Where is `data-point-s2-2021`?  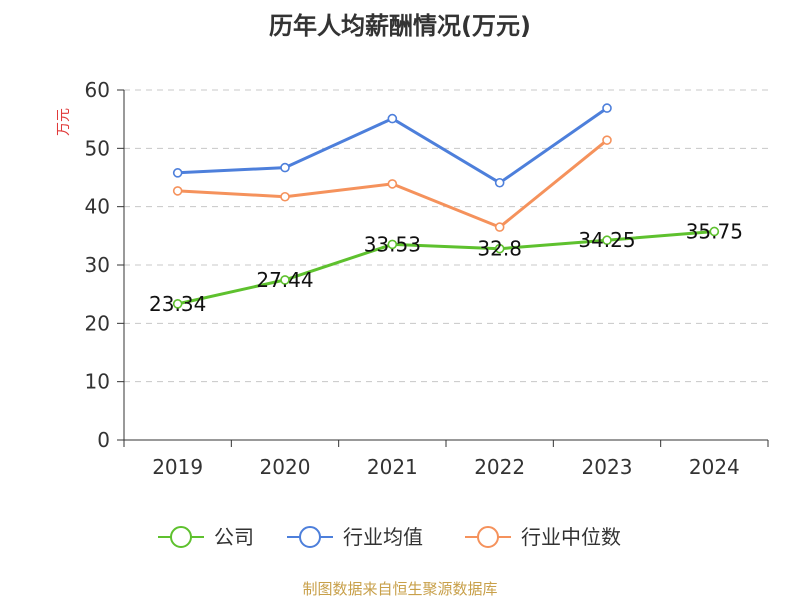 data-point-s2-2021 is located at coordinates (392, 184).